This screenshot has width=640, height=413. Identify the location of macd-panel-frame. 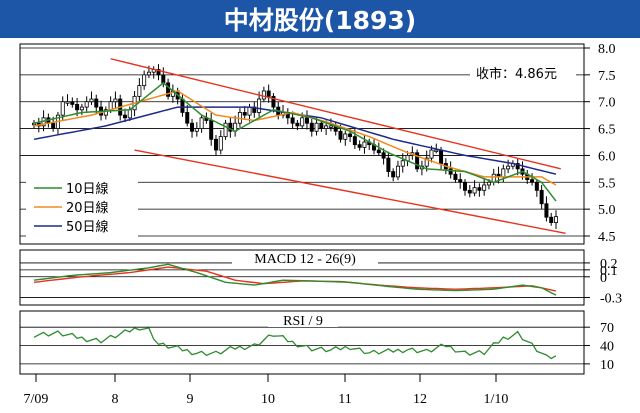
(302, 277).